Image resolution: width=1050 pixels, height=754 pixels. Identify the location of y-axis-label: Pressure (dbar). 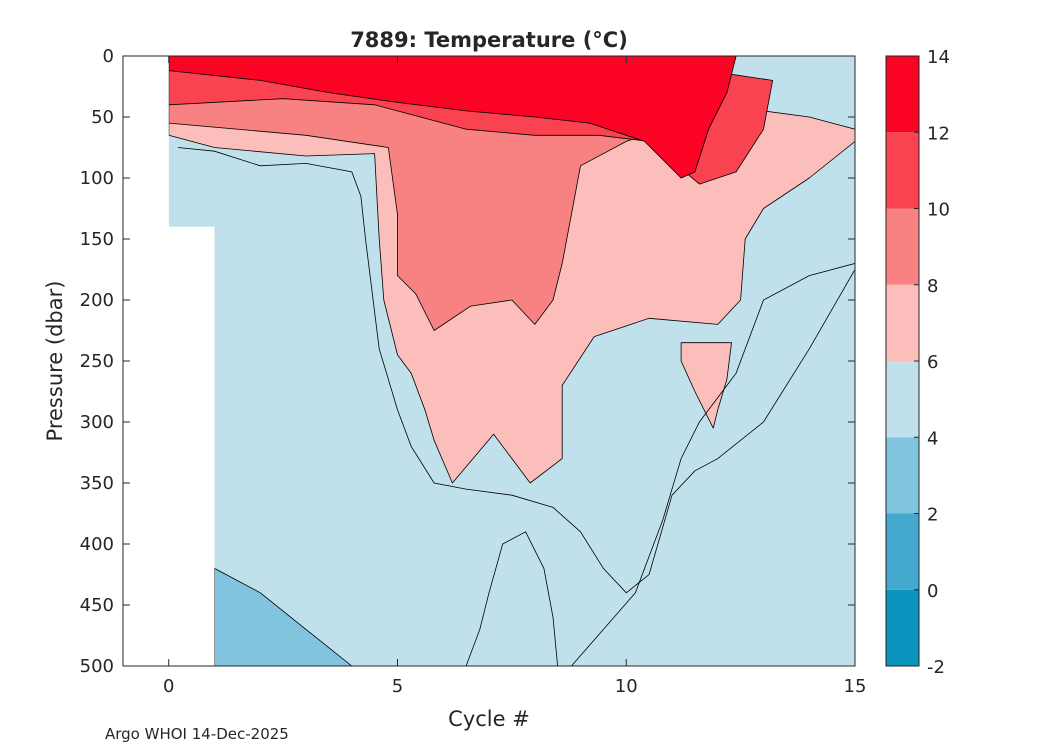
(55, 361).